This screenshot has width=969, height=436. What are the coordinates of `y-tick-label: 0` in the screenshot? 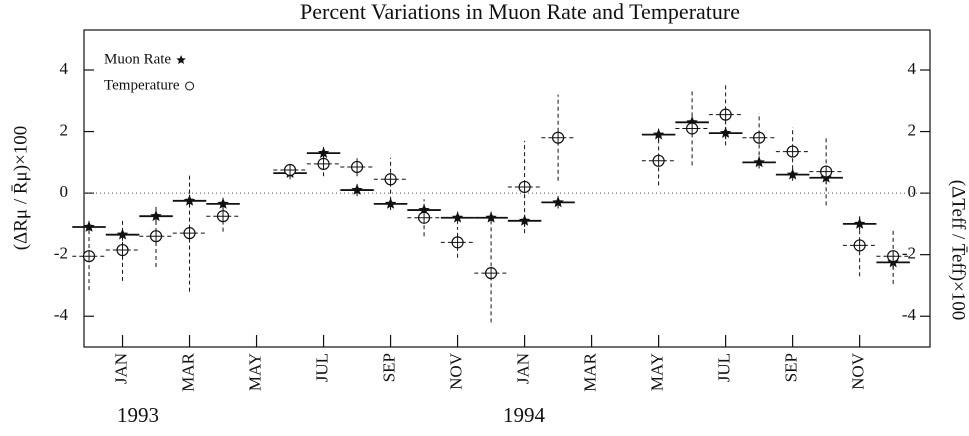 It's located at (64, 191).